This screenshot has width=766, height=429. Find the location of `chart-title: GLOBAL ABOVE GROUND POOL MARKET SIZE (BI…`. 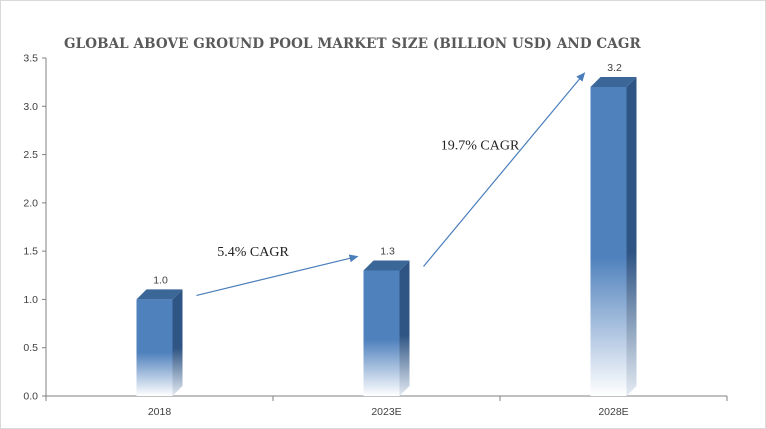

chart-title: GLOBAL ABOVE GROUND POOL MARKET SIZE (BI… is located at coordinates (352, 44).